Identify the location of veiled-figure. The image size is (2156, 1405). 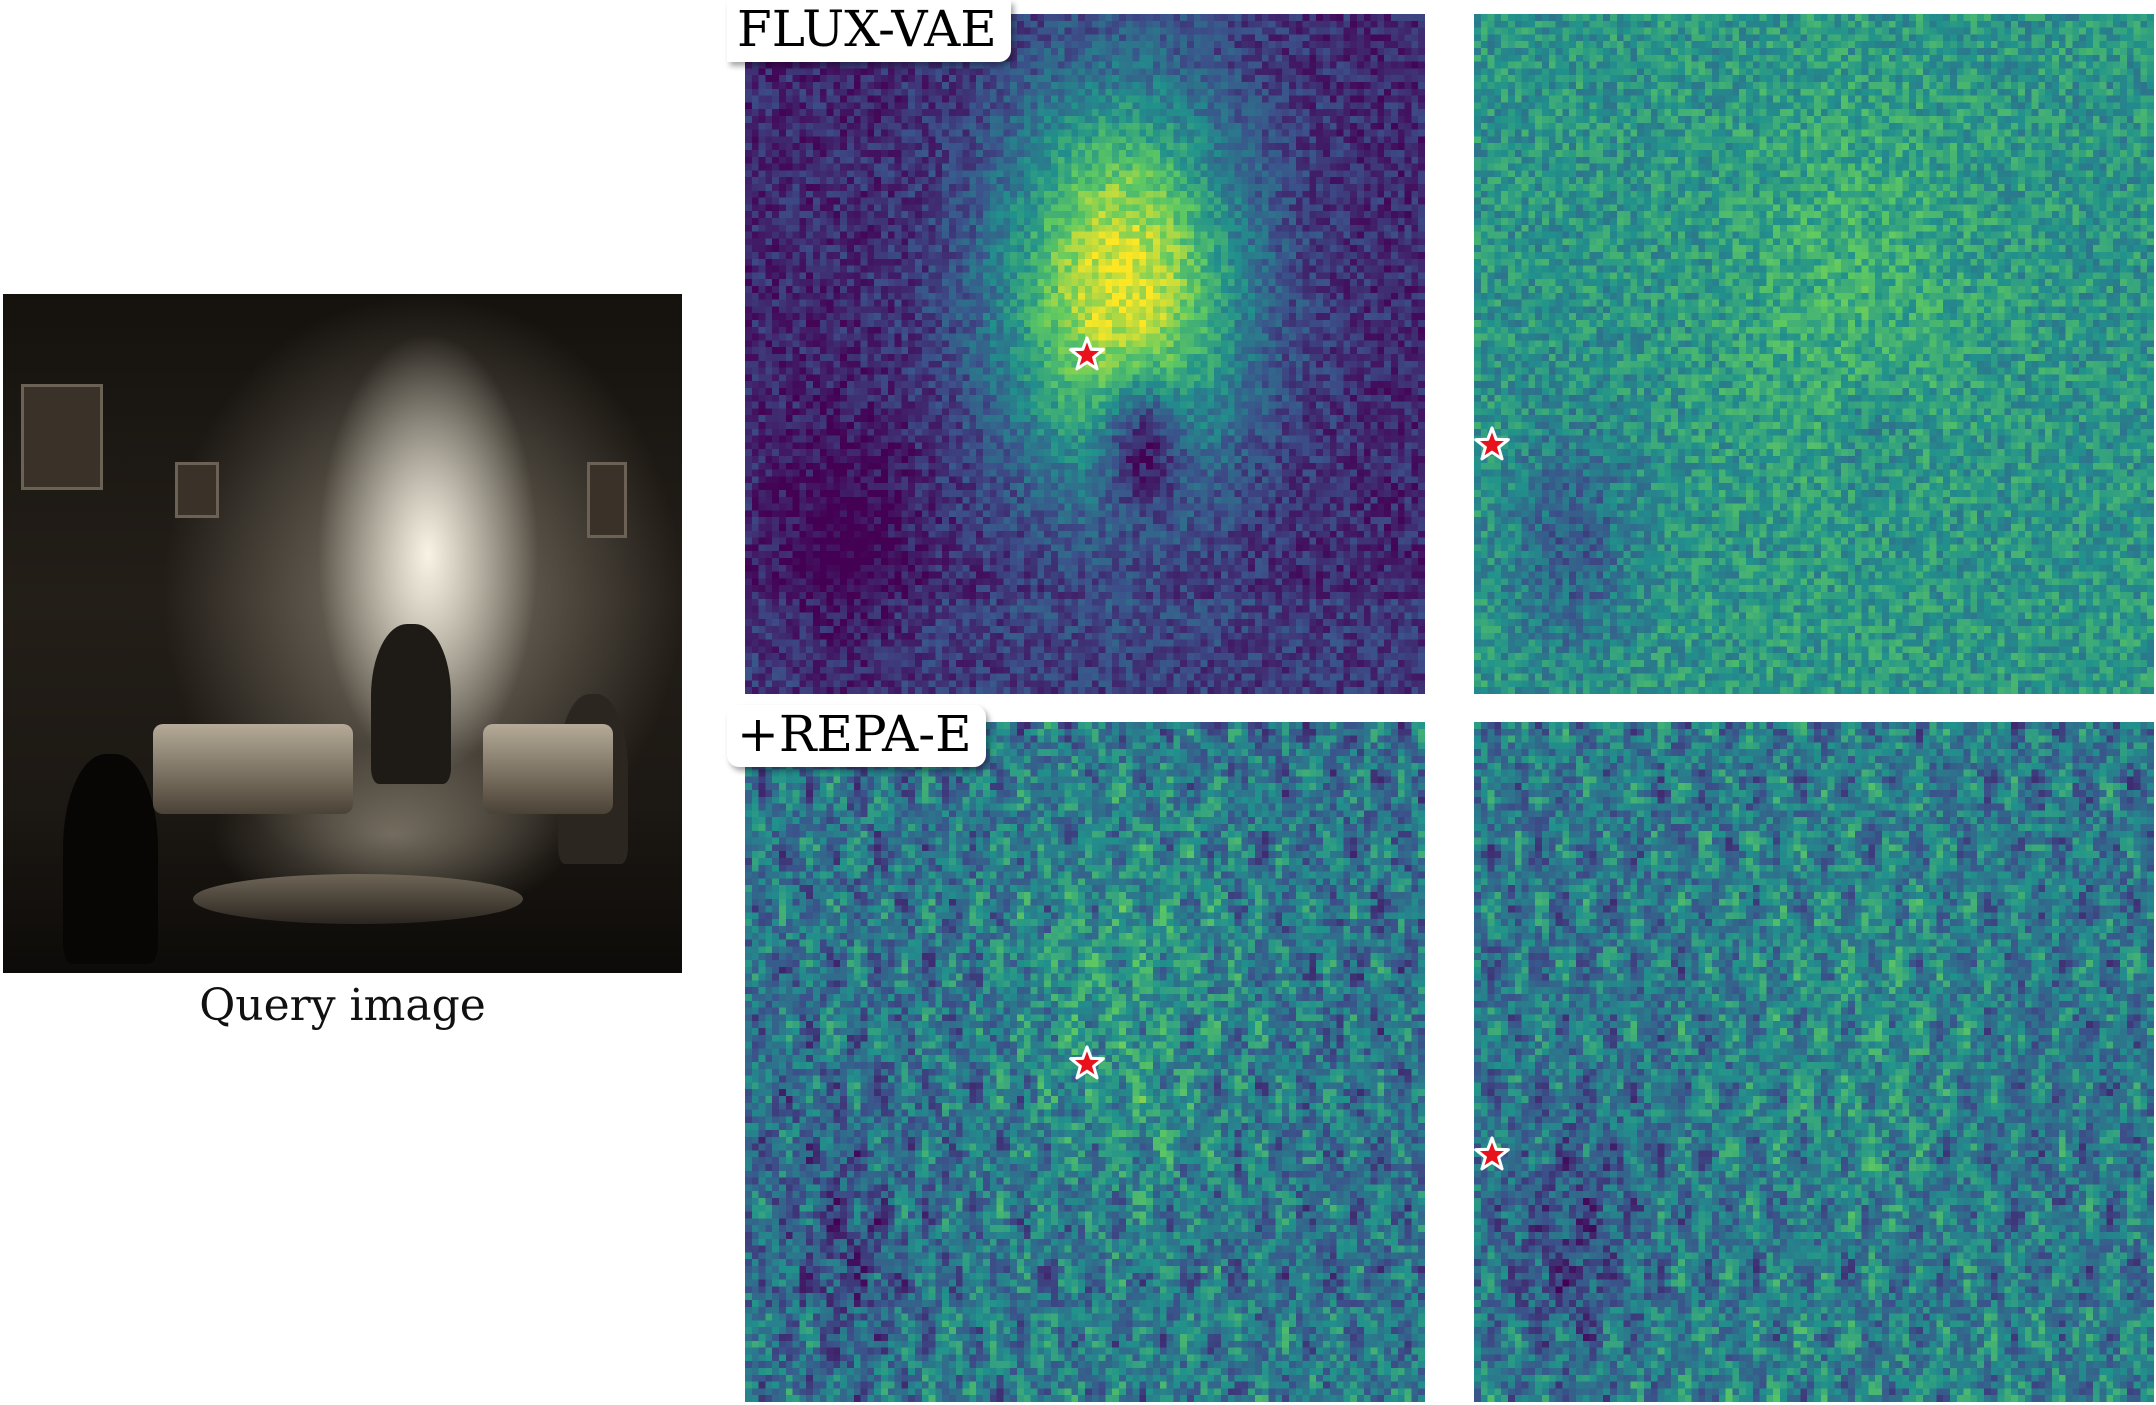
(411, 704).